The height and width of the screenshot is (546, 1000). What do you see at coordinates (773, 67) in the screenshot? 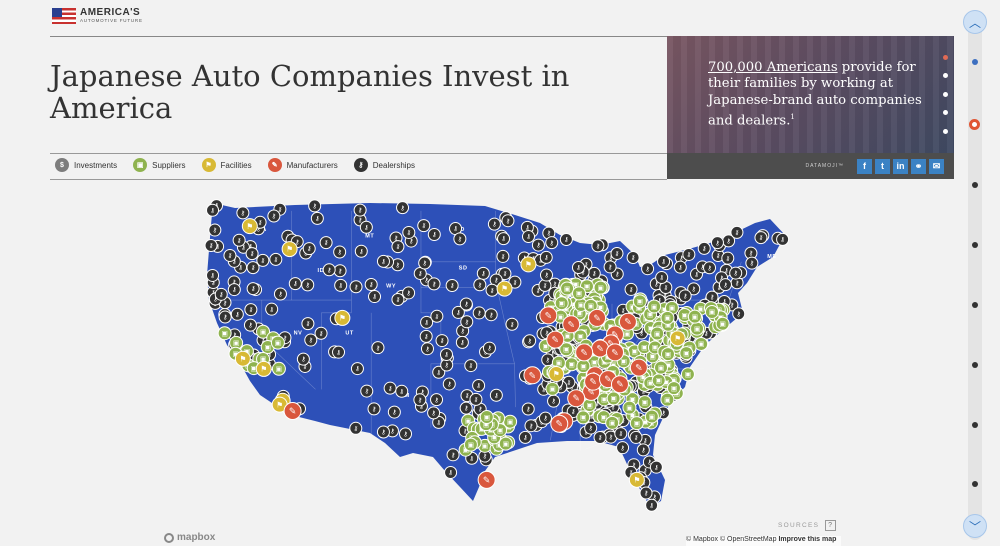
I see `stat-link: 700,000 Americans` at bounding box center [773, 67].